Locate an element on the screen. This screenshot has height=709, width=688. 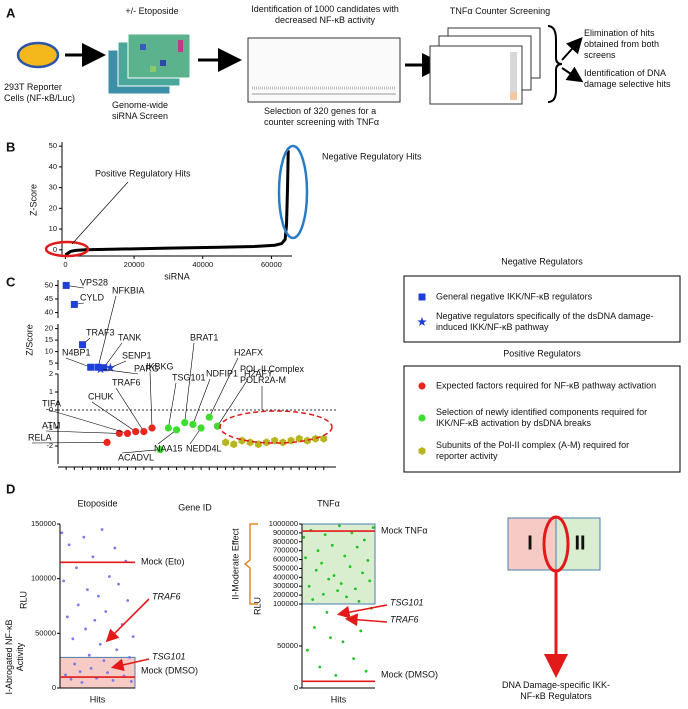
y-tick-label: 900000 is located at coordinates (285, 532).